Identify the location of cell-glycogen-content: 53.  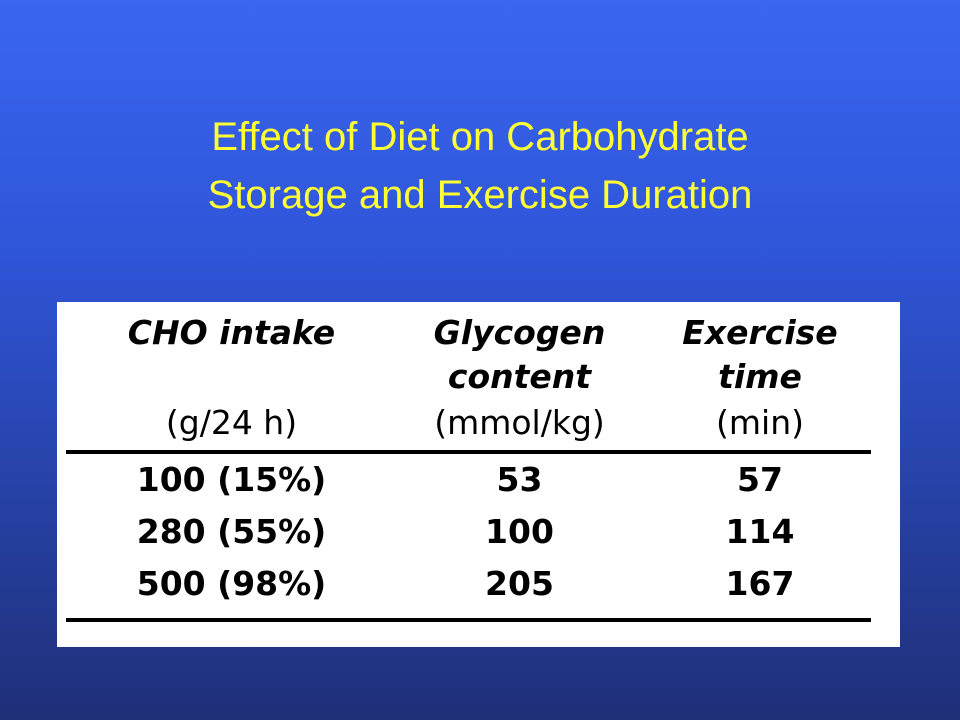
(519, 479).